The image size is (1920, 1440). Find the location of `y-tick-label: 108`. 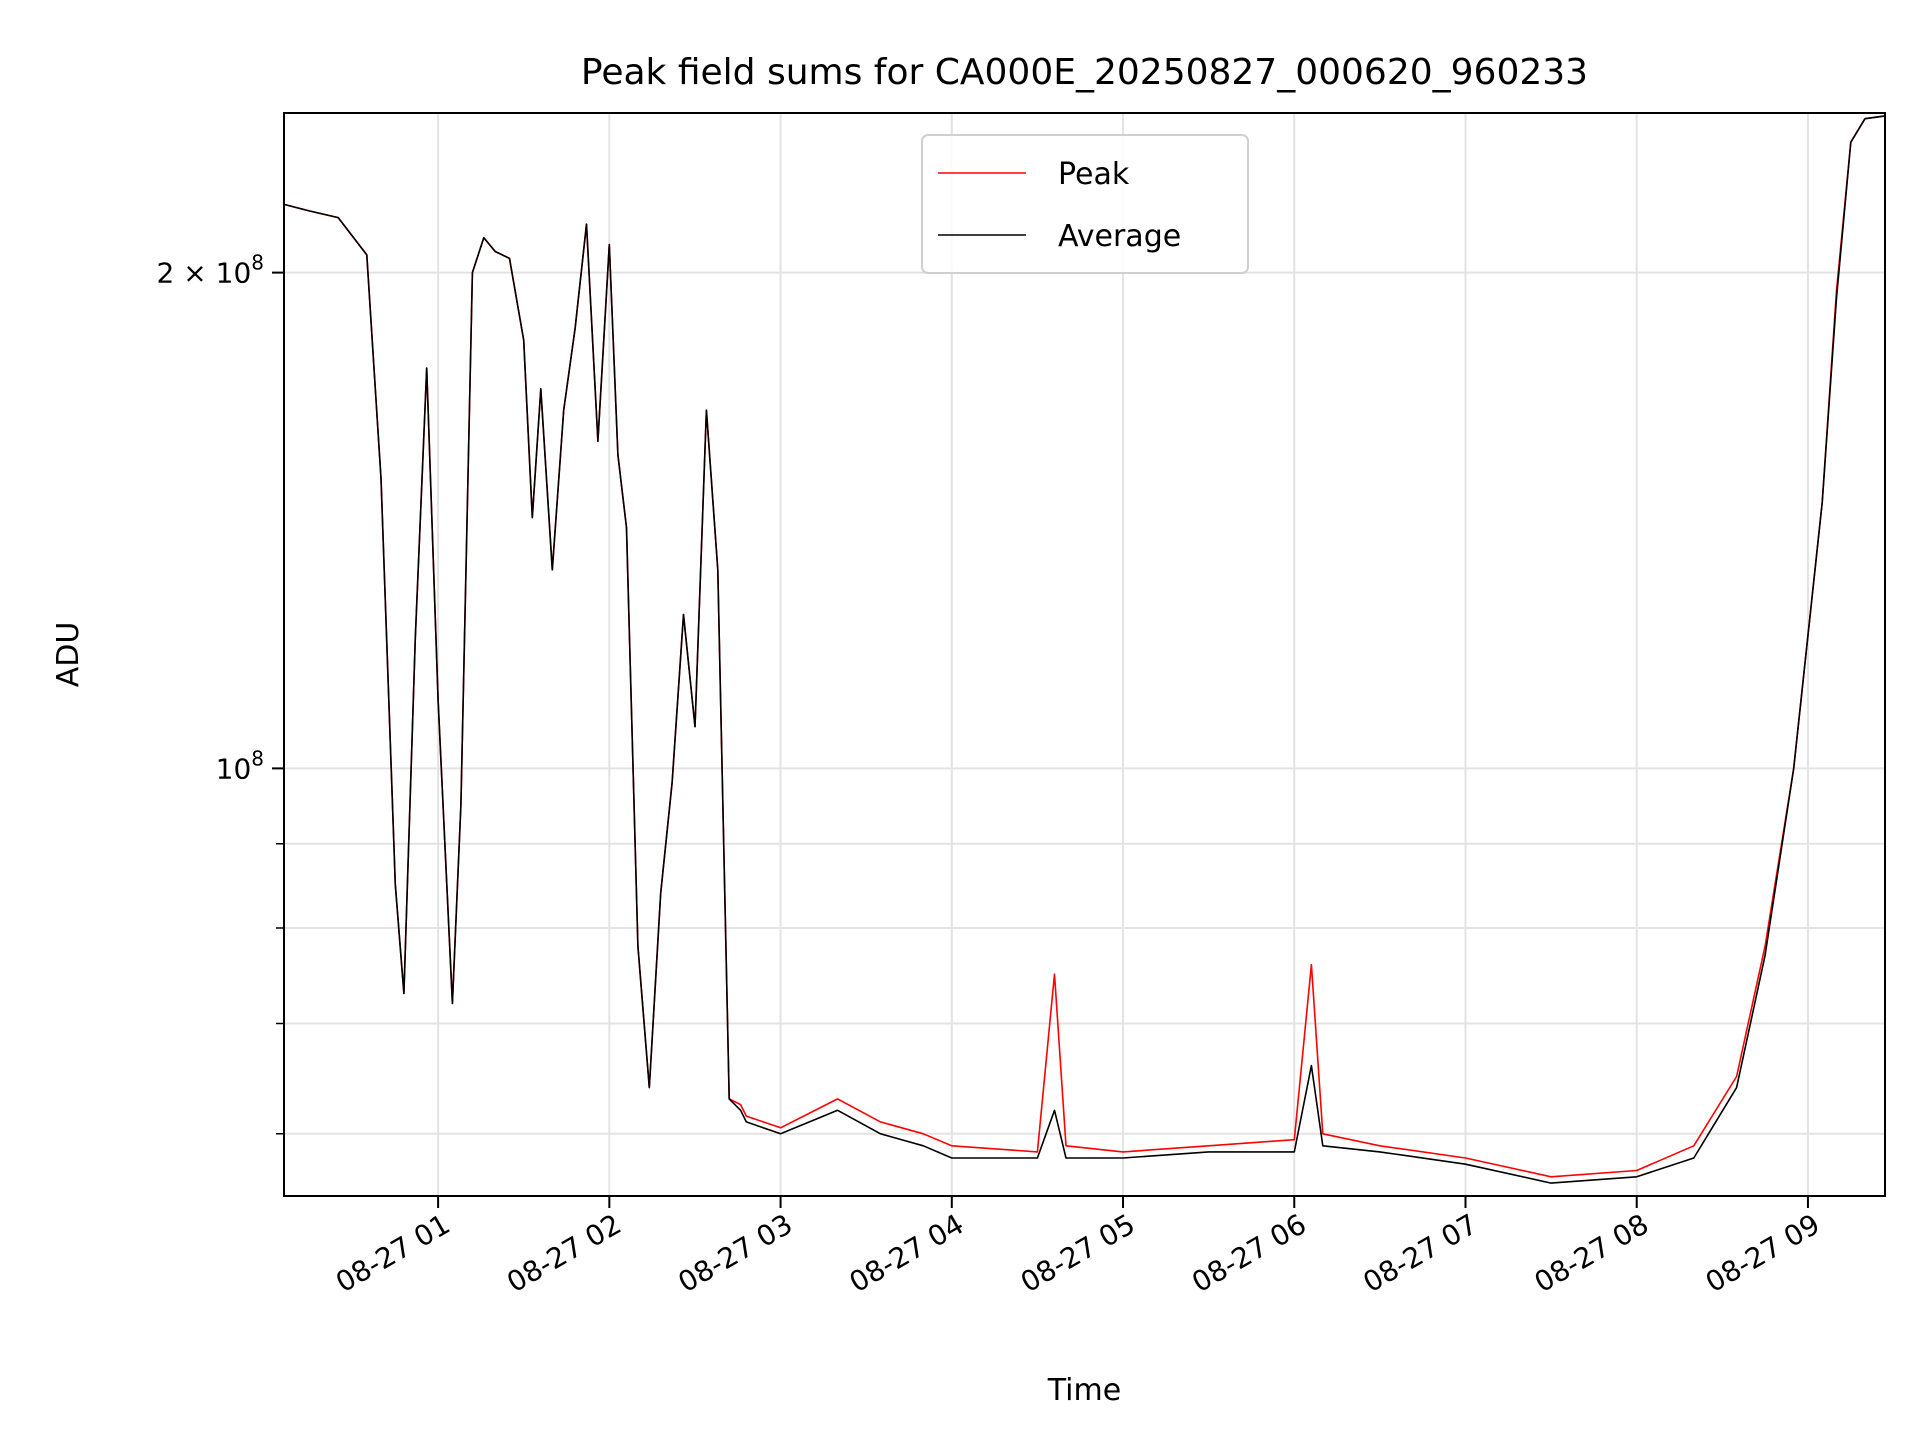

y-tick-label: 108 is located at coordinates (240, 765).